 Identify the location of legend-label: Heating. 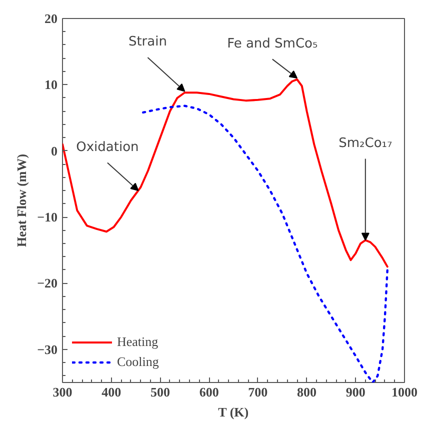
(137, 342).